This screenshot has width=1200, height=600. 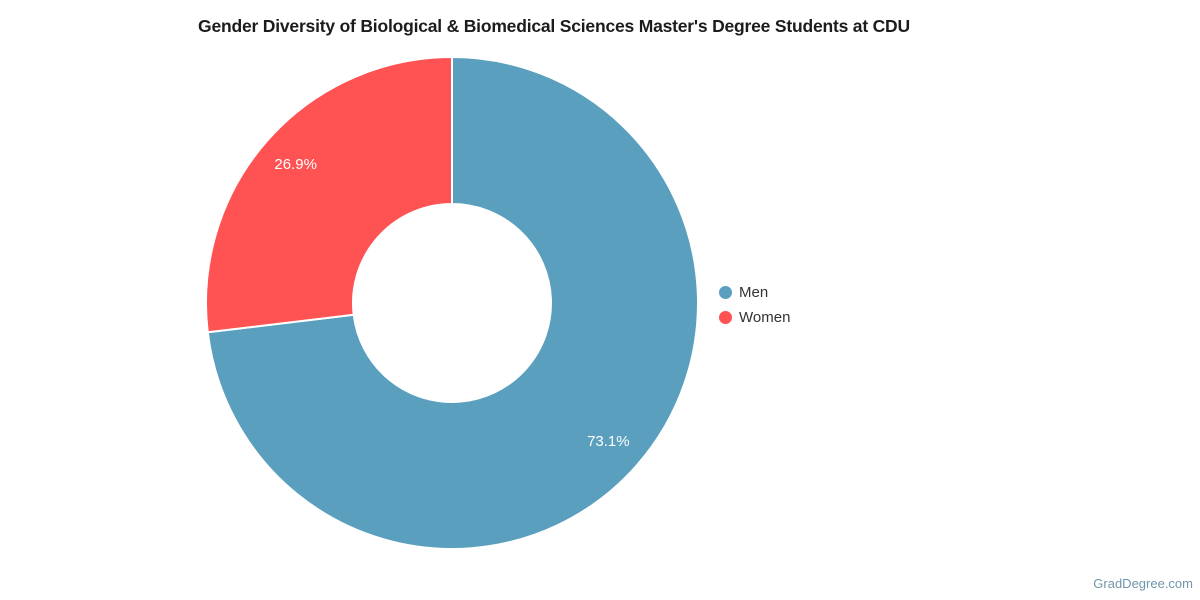 I want to click on legend: Men Women, so click(x=754, y=305).